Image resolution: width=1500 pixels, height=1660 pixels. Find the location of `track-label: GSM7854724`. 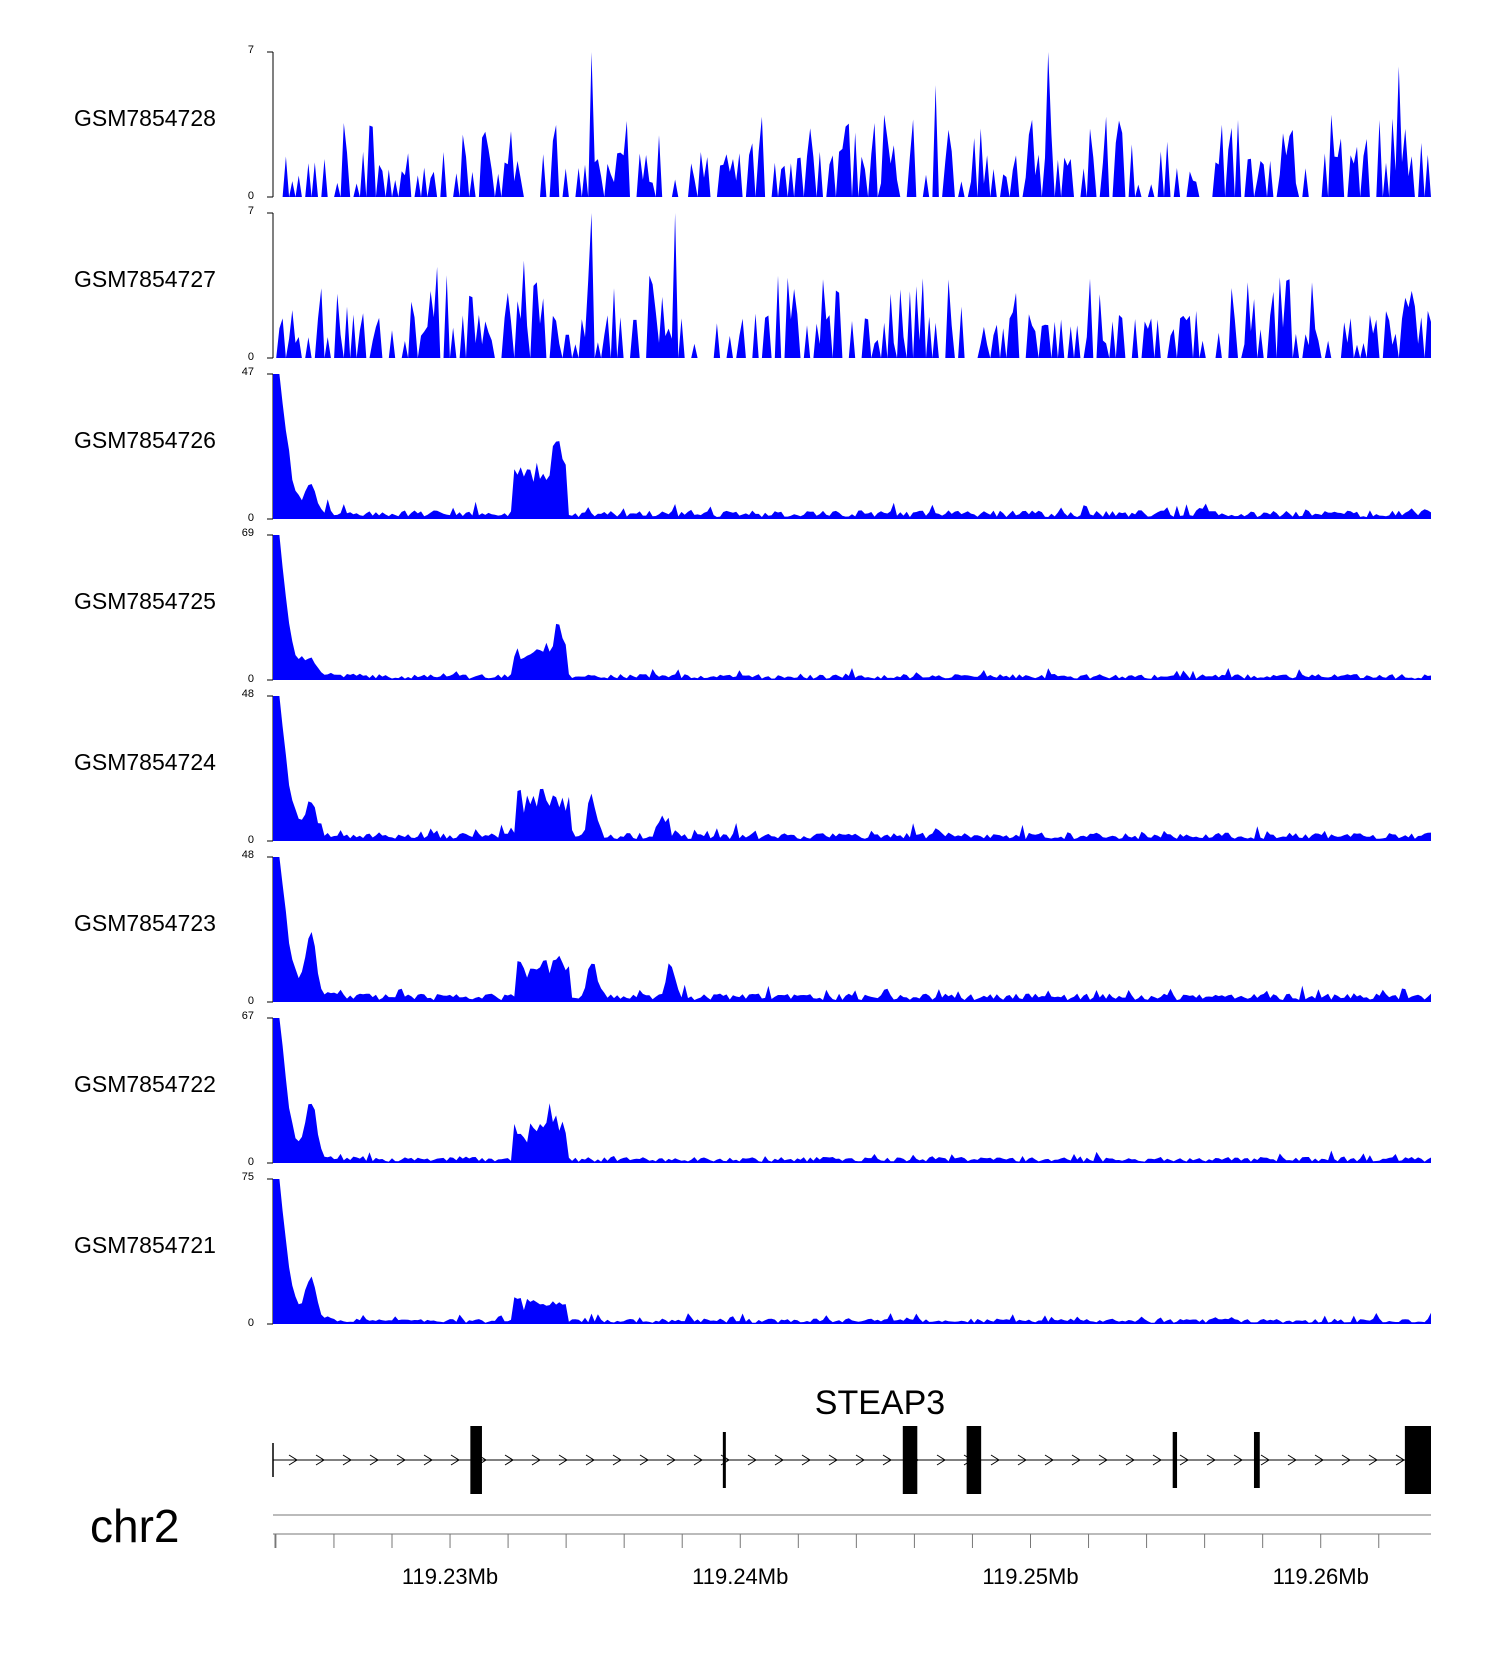

track-label: GSM7854724 is located at coordinates (145, 762).